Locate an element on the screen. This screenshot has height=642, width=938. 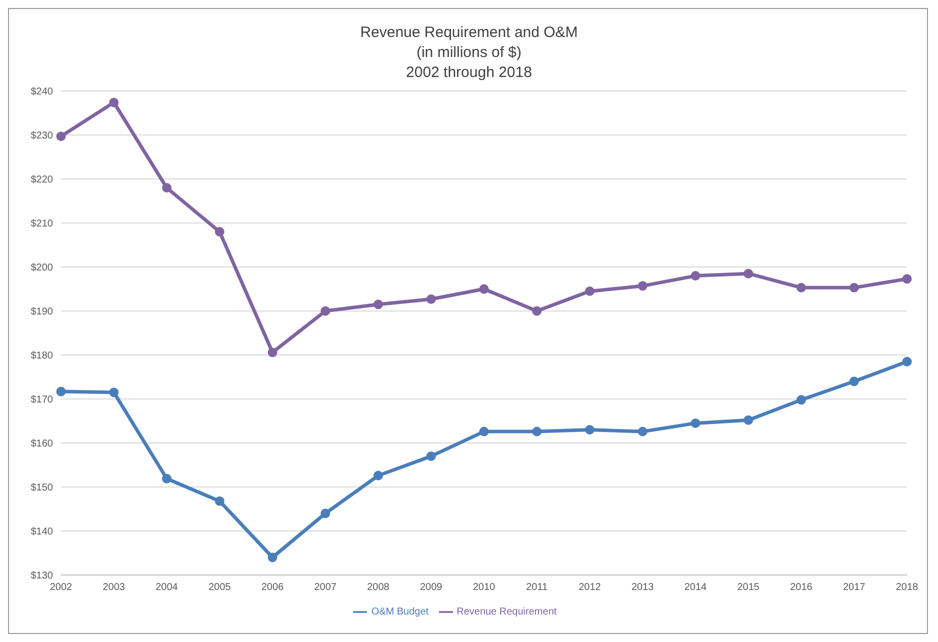
x-tick-label: 2009 is located at coordinates (431, 588).